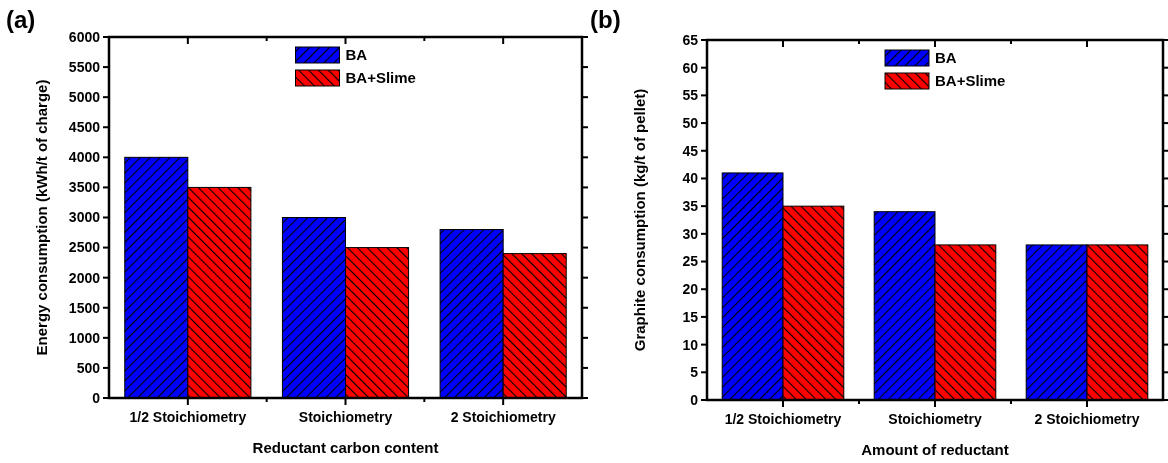 This screenshot has height=463, width=1168. Describe the element at coordinates (88, 367) in the screenshot. I see `y-tick-label: 500` at that location.